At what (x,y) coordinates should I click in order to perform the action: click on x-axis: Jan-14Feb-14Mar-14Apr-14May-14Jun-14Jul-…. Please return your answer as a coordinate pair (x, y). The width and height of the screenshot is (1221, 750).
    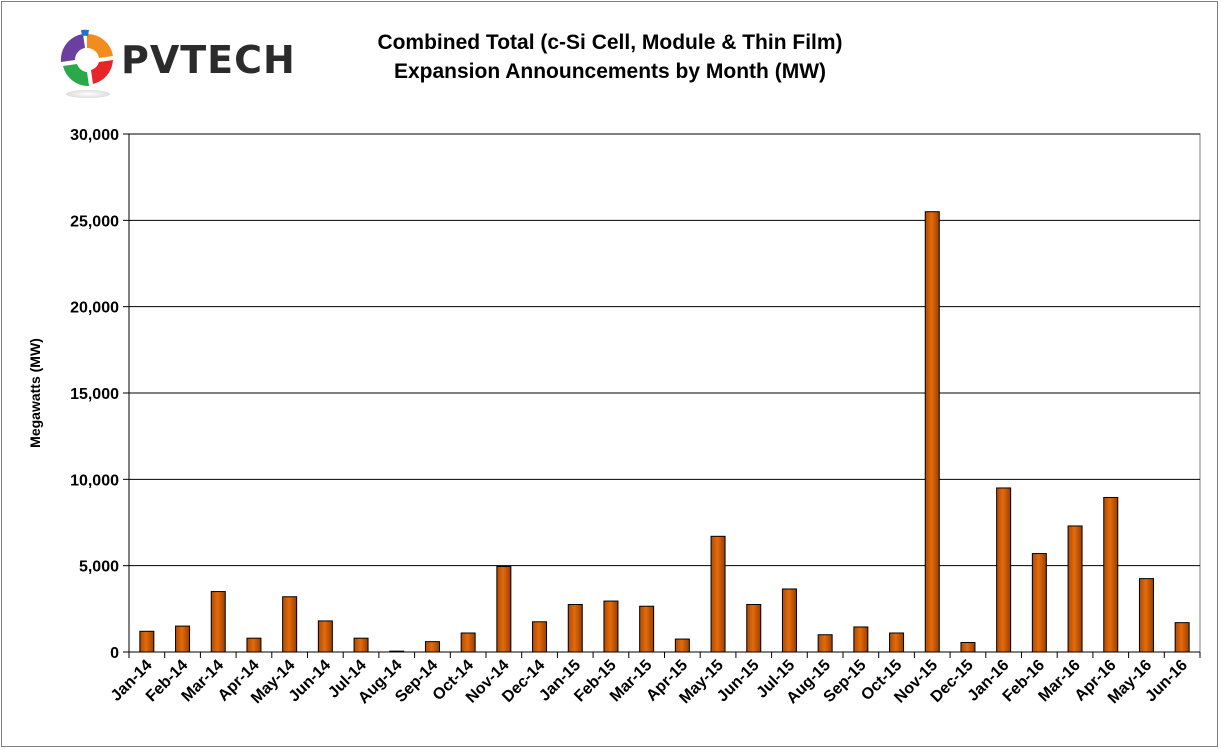
    Looking at the image, I should click on (654, 679).